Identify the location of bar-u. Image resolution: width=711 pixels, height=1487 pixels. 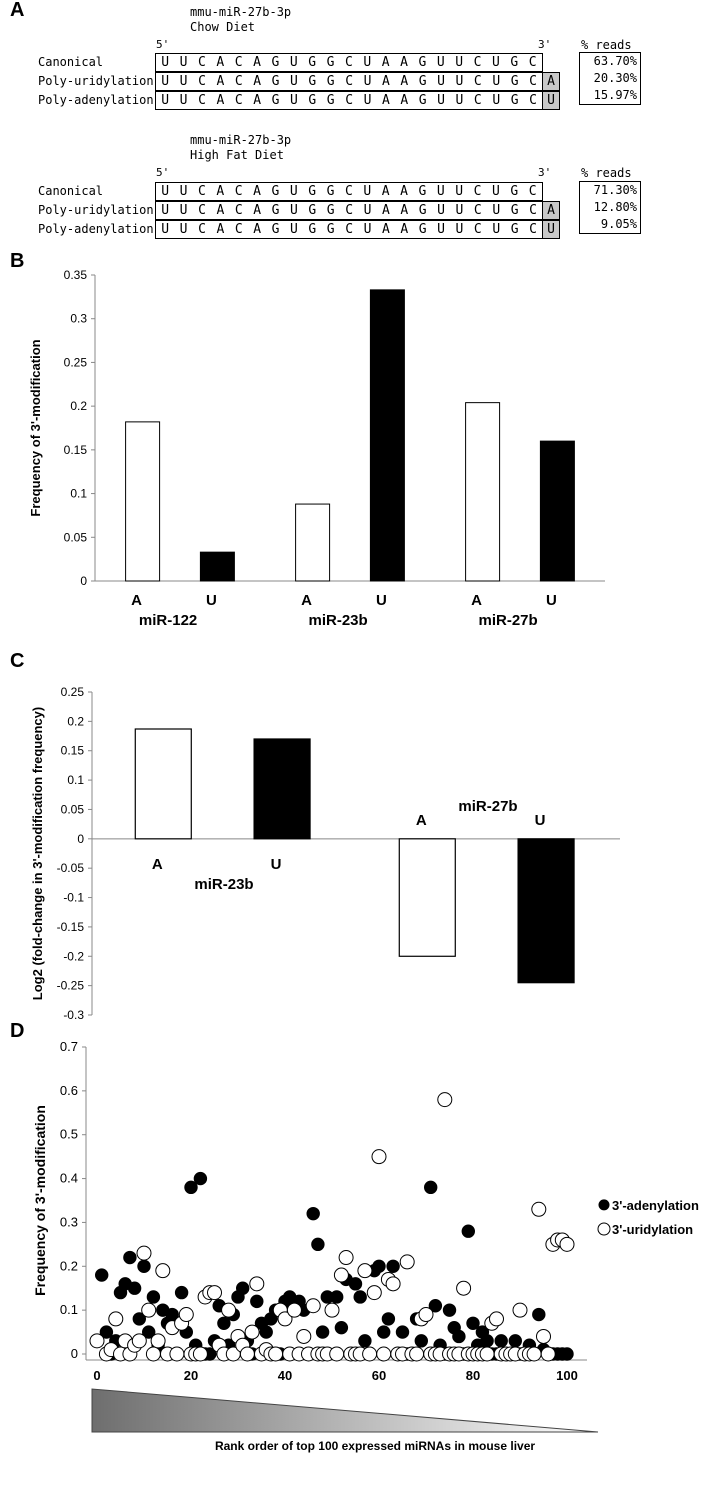
(387, 435).